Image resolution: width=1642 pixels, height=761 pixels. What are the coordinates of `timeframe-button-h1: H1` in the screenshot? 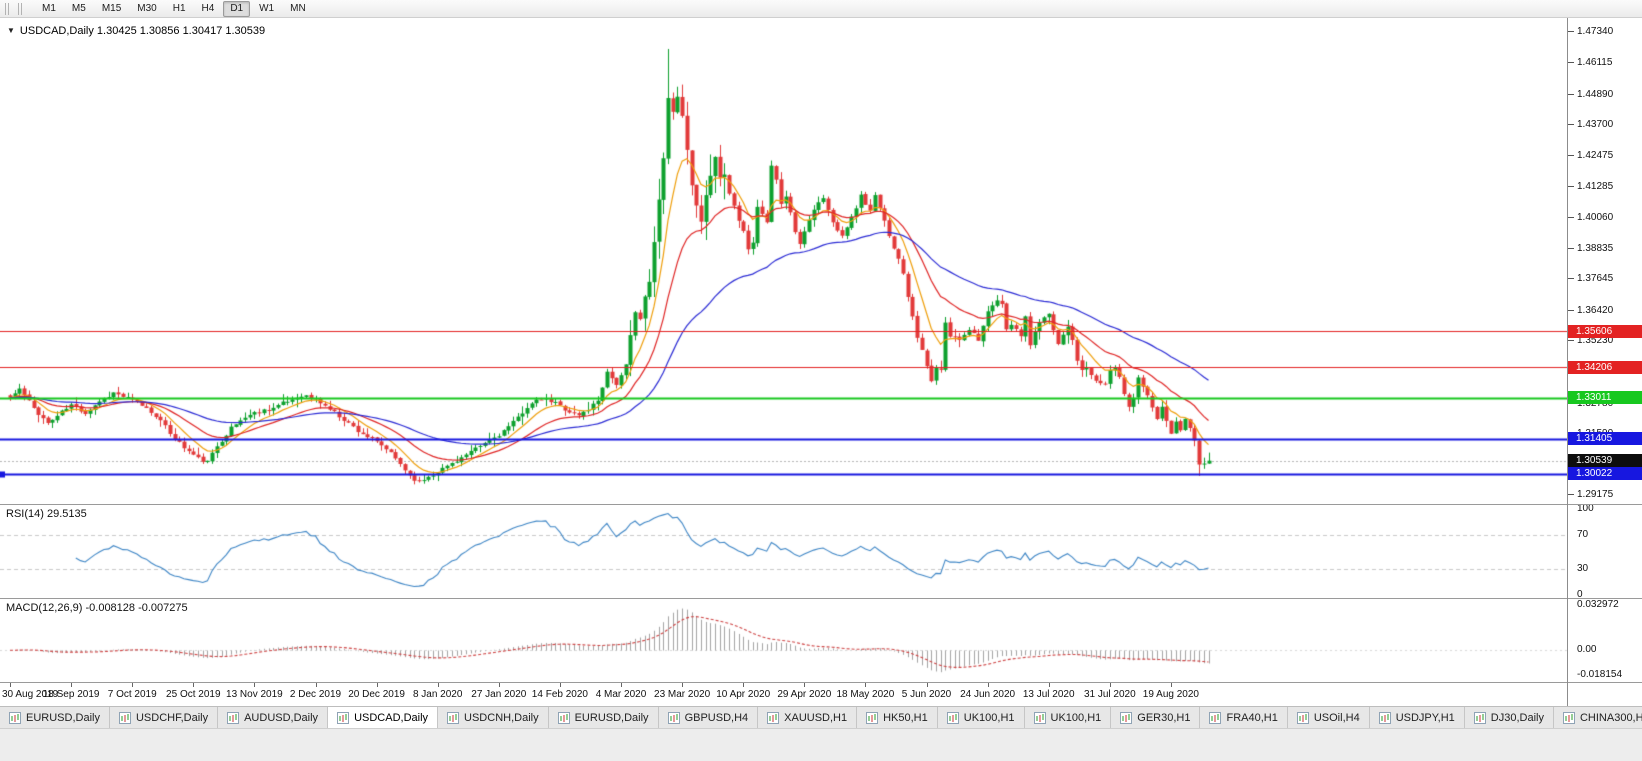 It's located at (179, 8).